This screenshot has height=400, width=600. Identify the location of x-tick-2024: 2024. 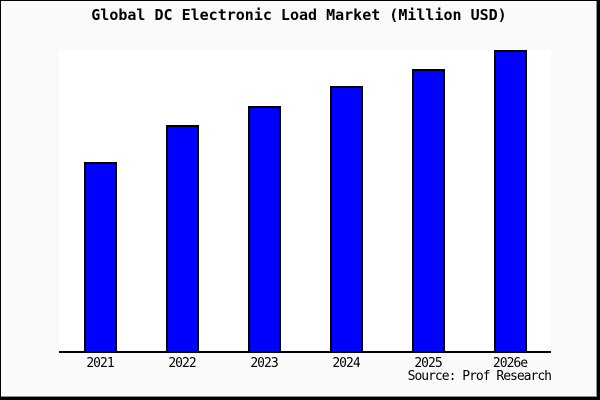
(346, 363).